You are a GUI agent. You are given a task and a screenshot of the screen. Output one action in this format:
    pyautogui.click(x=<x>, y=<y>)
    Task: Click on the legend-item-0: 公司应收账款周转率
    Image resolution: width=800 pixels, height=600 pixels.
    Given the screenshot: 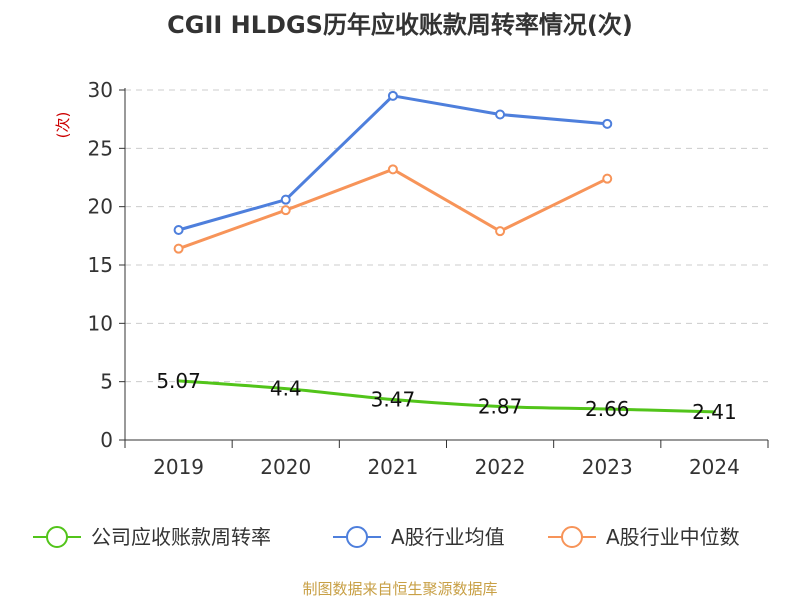 What is the action you would take?
    pyautogui.click(x=152, y=537)
    